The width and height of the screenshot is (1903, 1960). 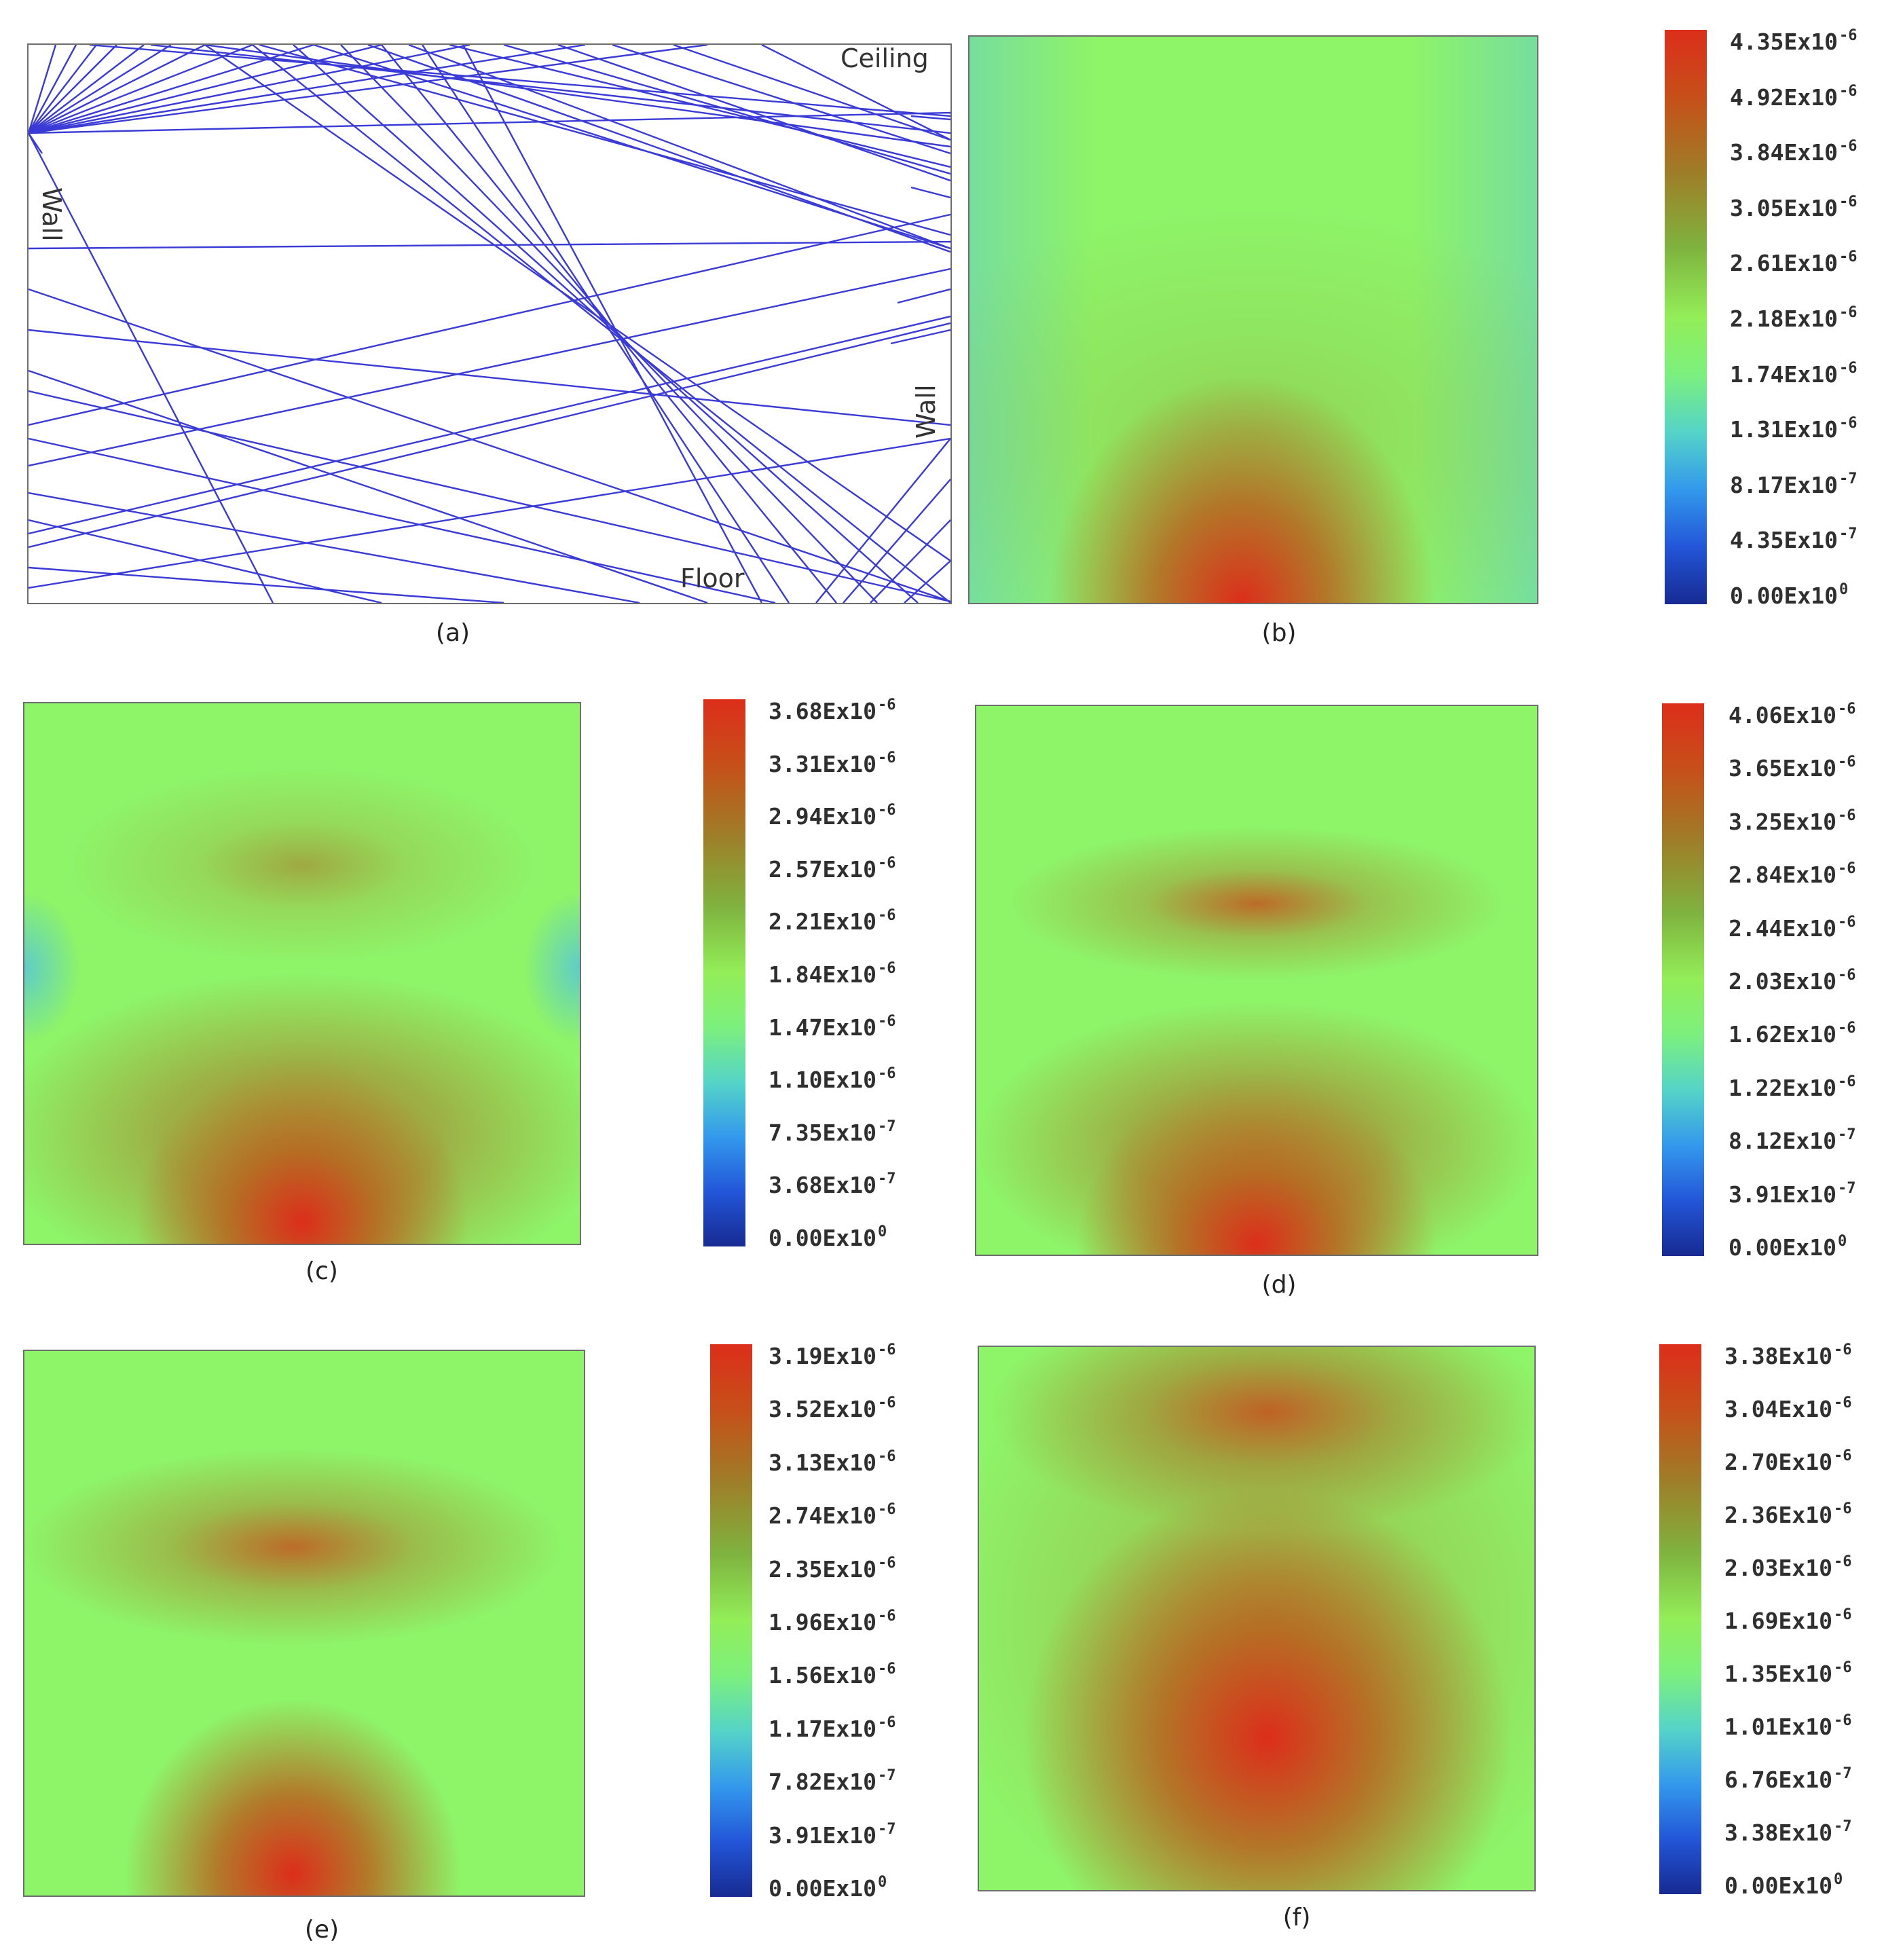 I want to click on colorbar-tick-label: 3.19Ex10-6, so click(x=832, y=1356).